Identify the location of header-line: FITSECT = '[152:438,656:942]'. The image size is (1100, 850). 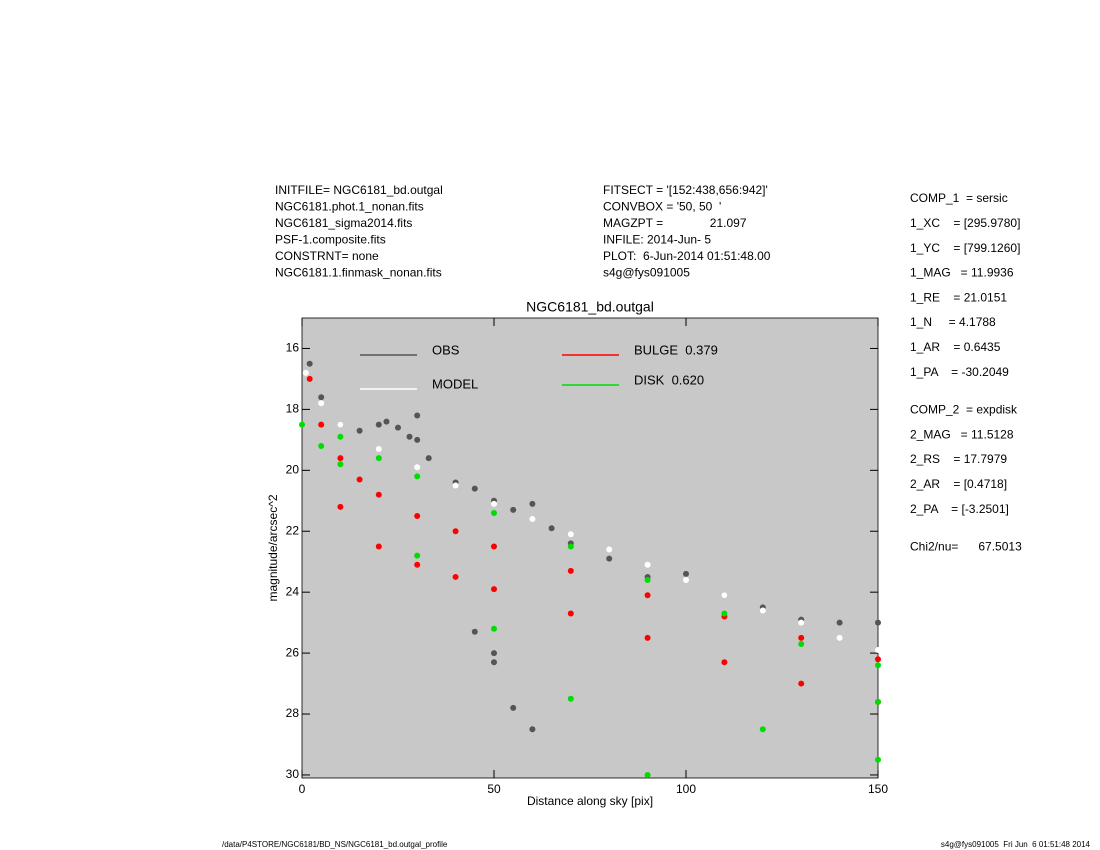
(685, 190).